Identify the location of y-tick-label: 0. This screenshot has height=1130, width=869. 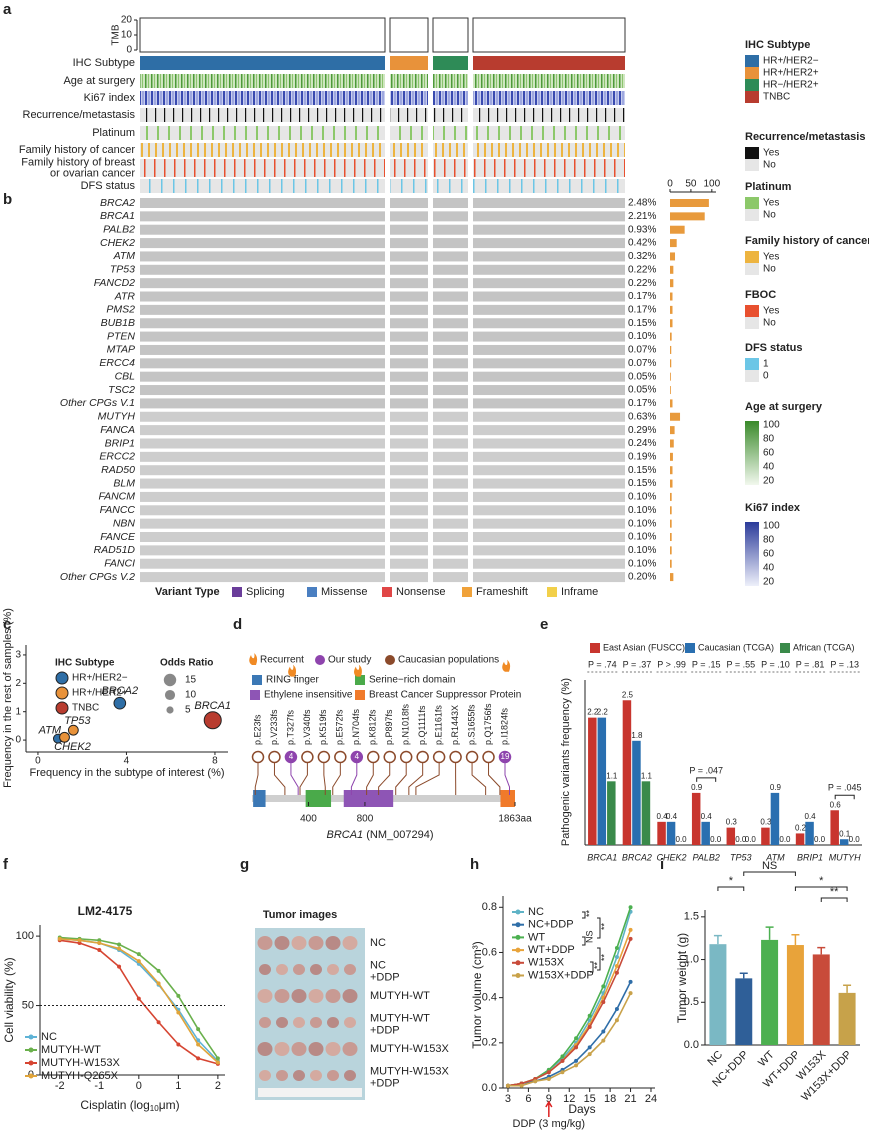
(18, 740).